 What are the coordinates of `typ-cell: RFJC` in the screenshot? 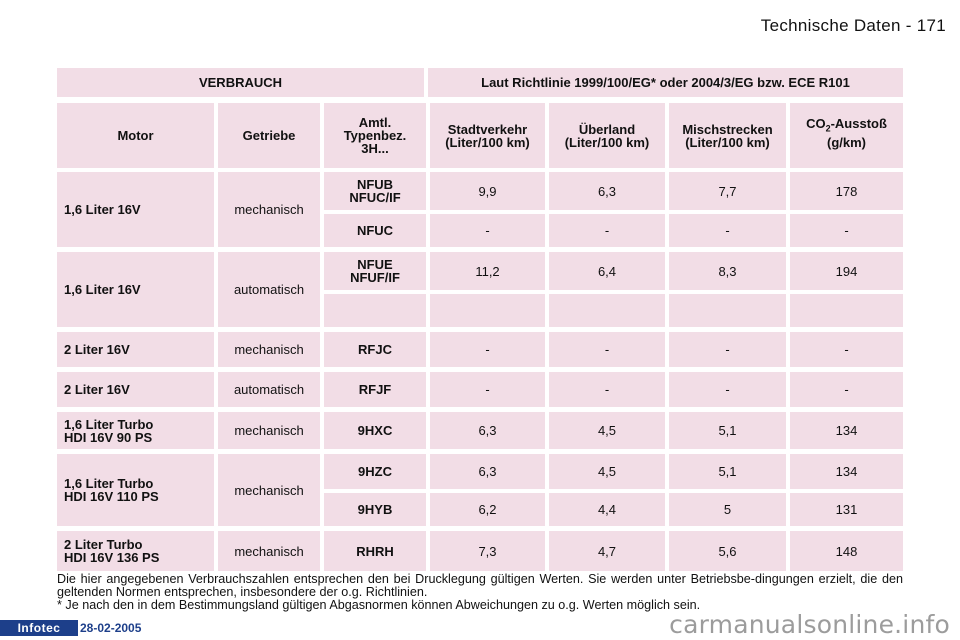 It's located at (375, 349).